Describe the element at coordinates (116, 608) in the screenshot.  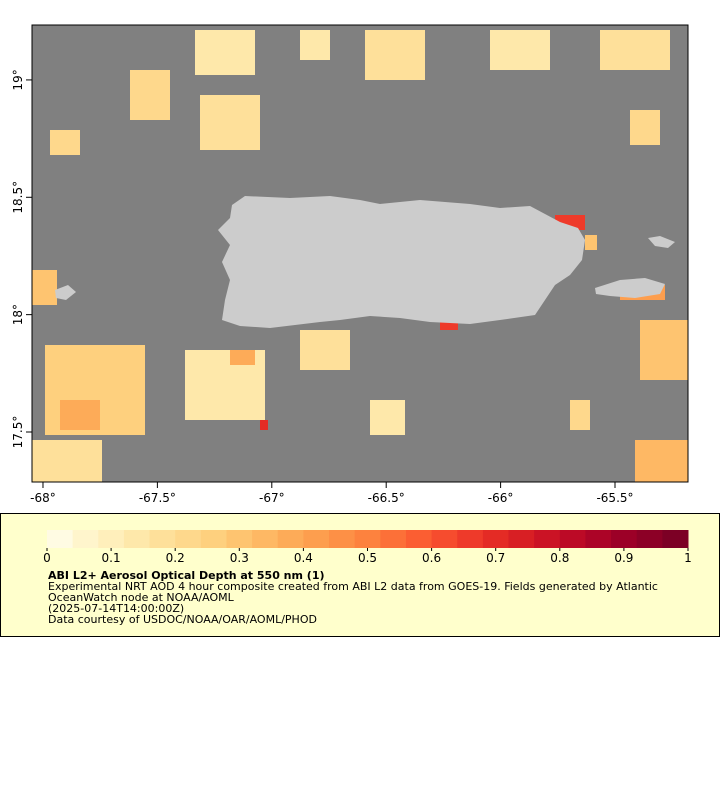
I see `caption-time: (2025-07-14T14:00:00Z)` at that location.